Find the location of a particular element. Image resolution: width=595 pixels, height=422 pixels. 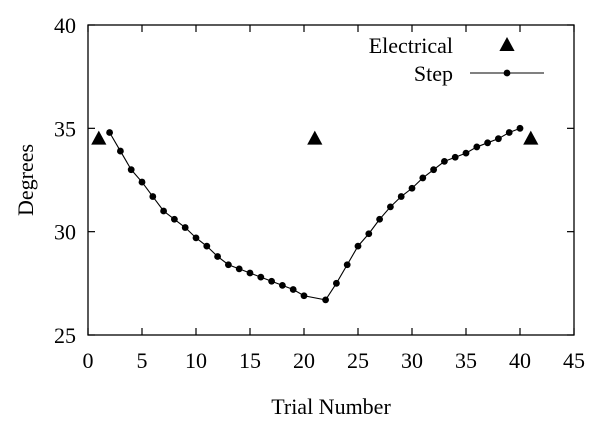

x-tick-label: 10 is located at coordinates (196, 360).